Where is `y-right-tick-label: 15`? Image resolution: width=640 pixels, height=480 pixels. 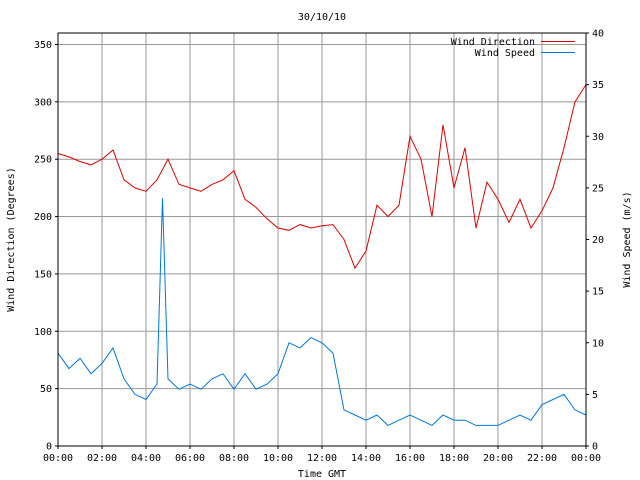 y-right-tick-label: 15 is located at coordinates (598, 292).